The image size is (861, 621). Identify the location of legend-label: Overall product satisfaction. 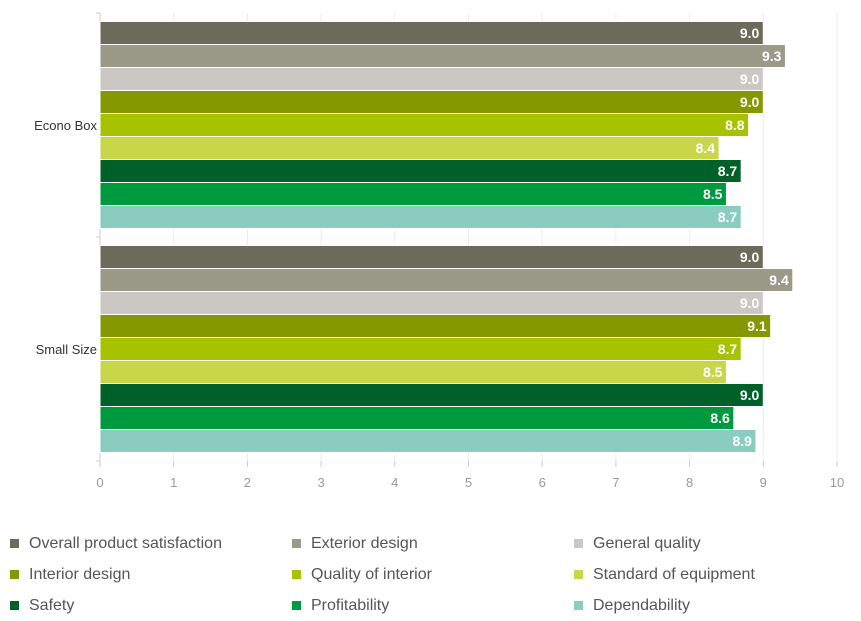
(125, 543).